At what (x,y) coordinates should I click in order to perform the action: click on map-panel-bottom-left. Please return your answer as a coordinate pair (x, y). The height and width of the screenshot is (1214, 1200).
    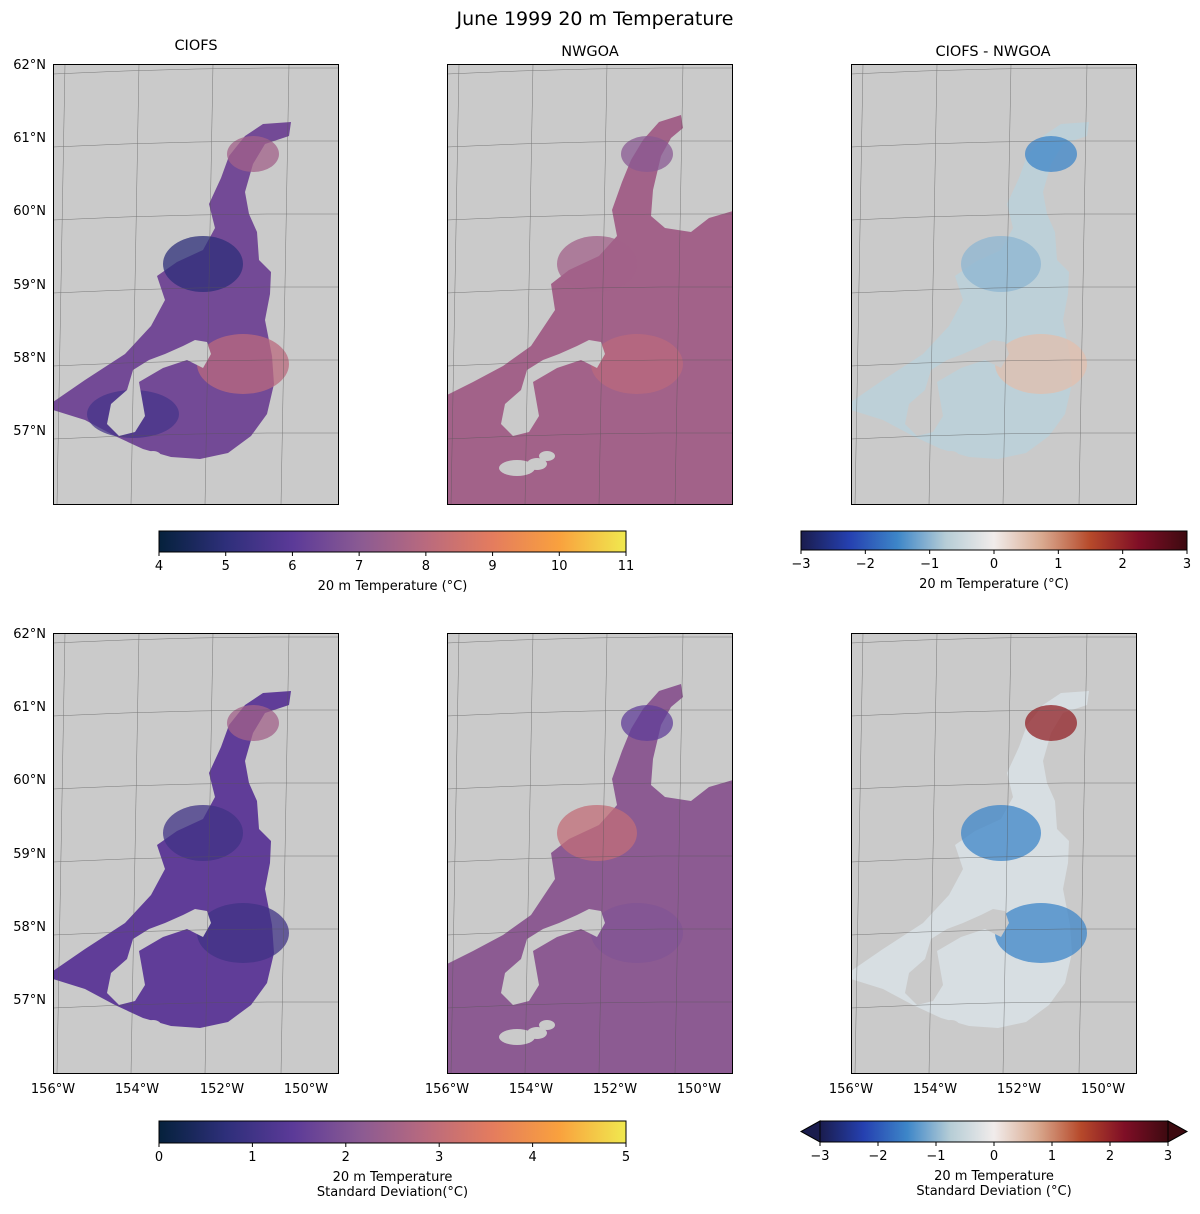
    Looking at the image, I should click on (196, 853).